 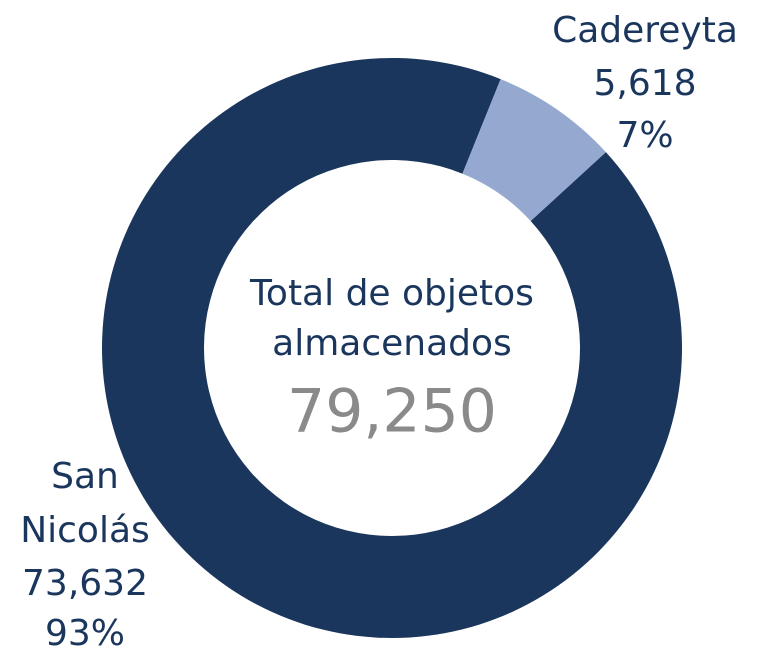 I want to click on slice, so click(x=534, y=150).